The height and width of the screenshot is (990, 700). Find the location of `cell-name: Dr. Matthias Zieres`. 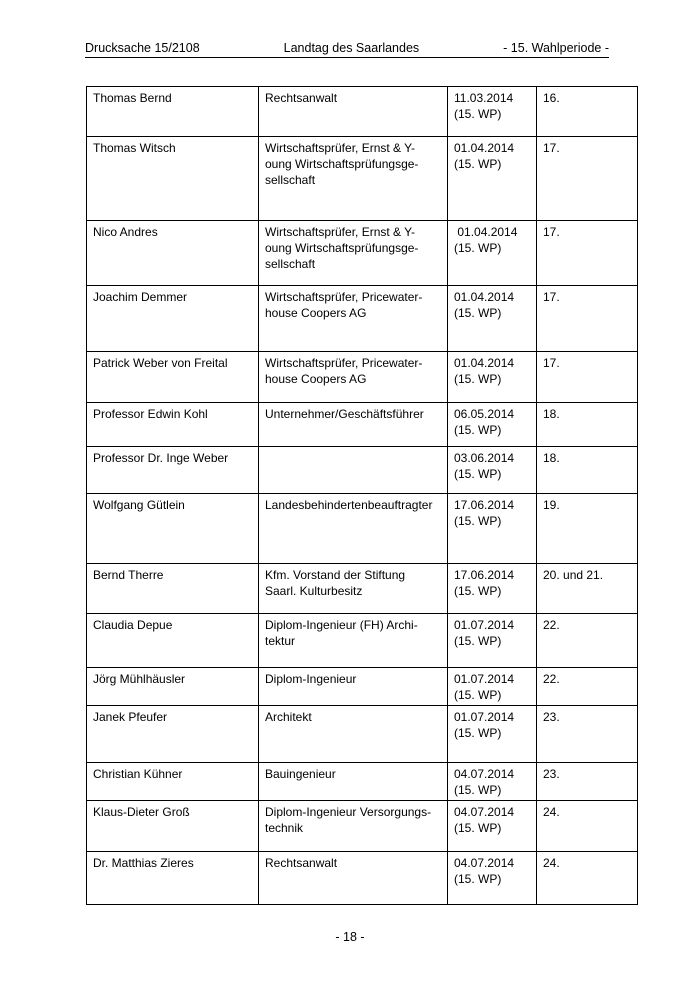

cell-name: Dr. Matthias Zieres is located at coordinates (172, 878).